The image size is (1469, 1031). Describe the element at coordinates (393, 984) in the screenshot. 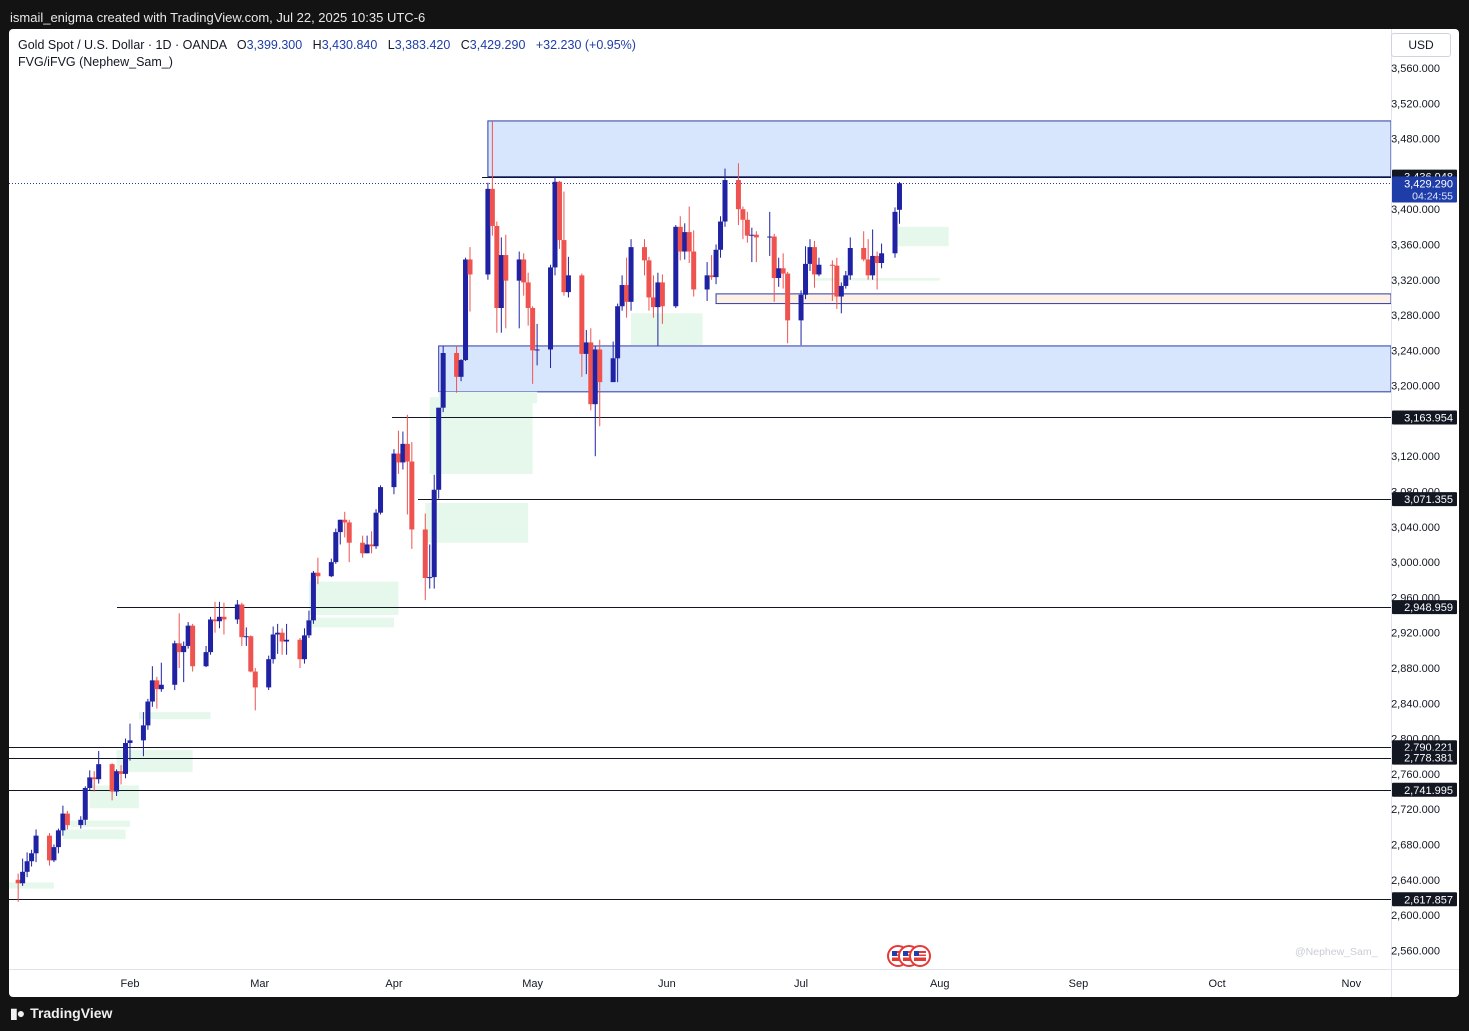

I see `time-tick-label: Apr` at that location.